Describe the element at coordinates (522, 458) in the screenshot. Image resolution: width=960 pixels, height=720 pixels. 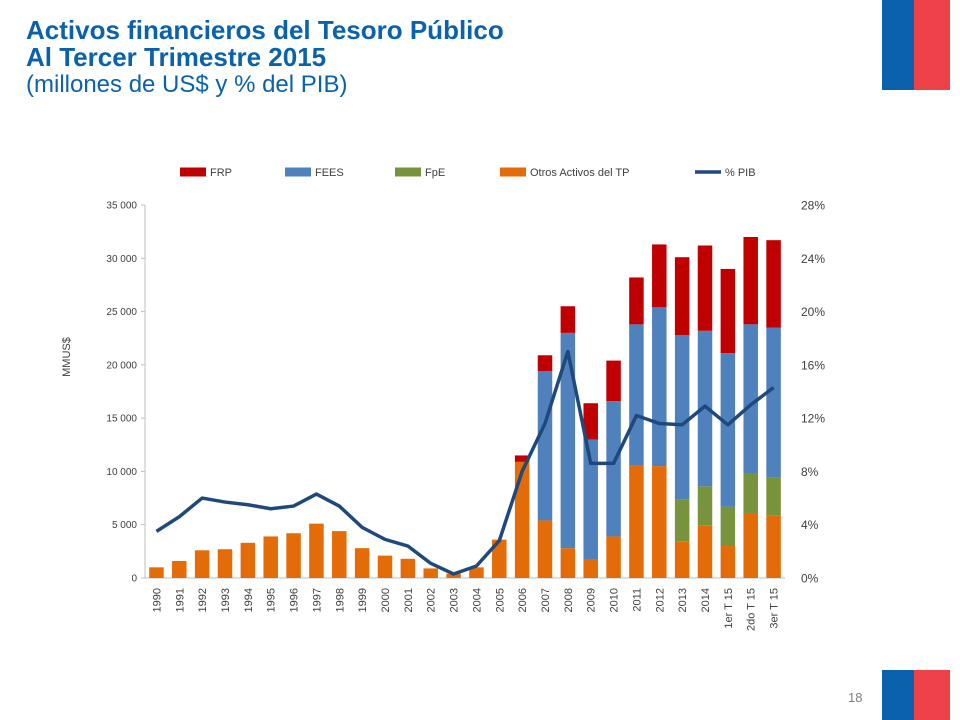
I see `bar-frp-2006` at that location.